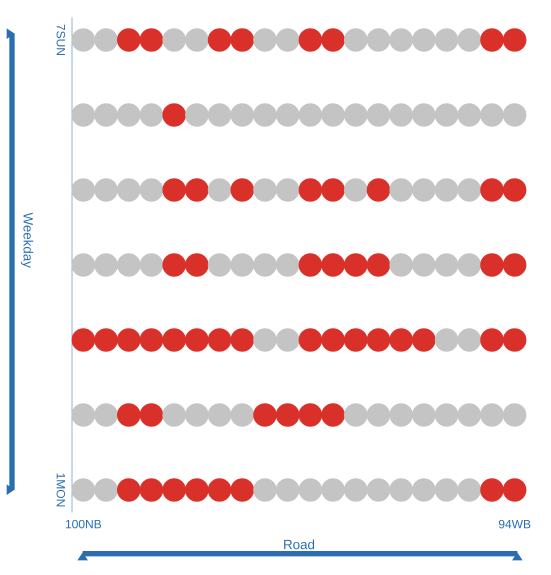 The image size is (551, 575). What do you see at coordinates (514, 524) in the screenshot?
I see `x-tick-label: 94WB` at bounding box center [514, 524].